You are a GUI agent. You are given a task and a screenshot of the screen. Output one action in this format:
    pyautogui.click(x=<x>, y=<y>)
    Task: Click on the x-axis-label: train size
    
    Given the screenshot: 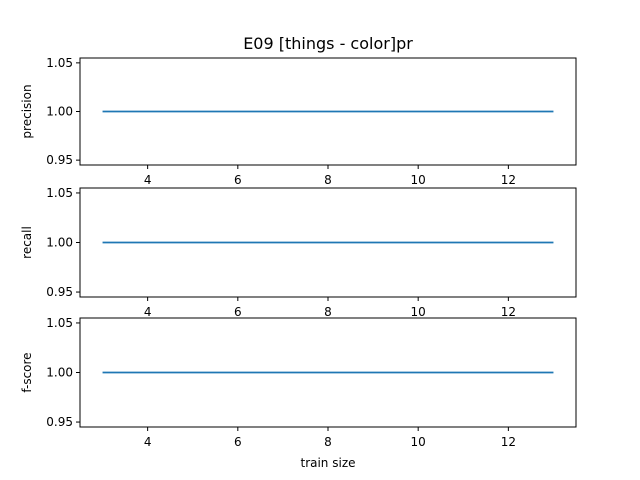 What is the action you would take?
    pyautogui.click(x=327, y=463)
    